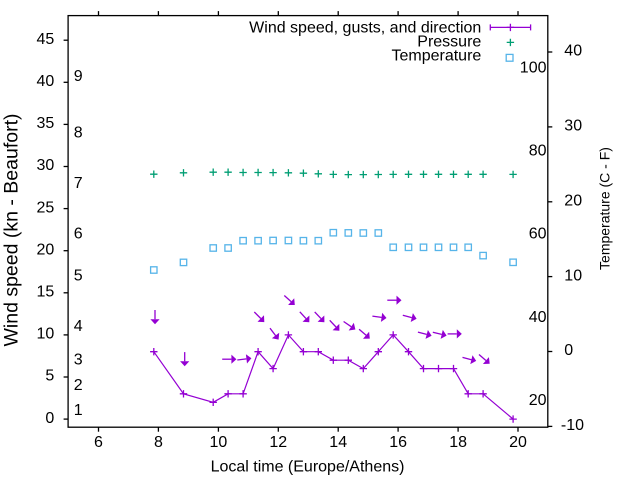 Image resolution: width=640 pixels, height=485 pixels. I want to click on svg-text: Temperature (C - F), so click(605, 208).